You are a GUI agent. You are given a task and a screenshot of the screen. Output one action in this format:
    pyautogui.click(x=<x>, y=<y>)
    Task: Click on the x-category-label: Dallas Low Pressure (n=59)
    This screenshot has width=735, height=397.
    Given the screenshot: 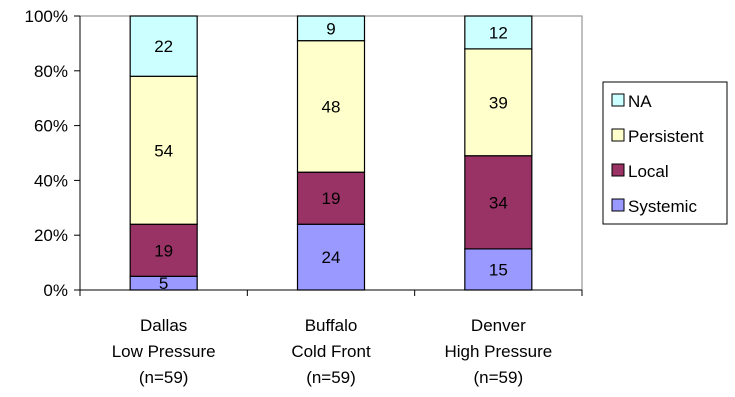 What is the action you would take?
    pyautogui.click(x=164, y=351)
    